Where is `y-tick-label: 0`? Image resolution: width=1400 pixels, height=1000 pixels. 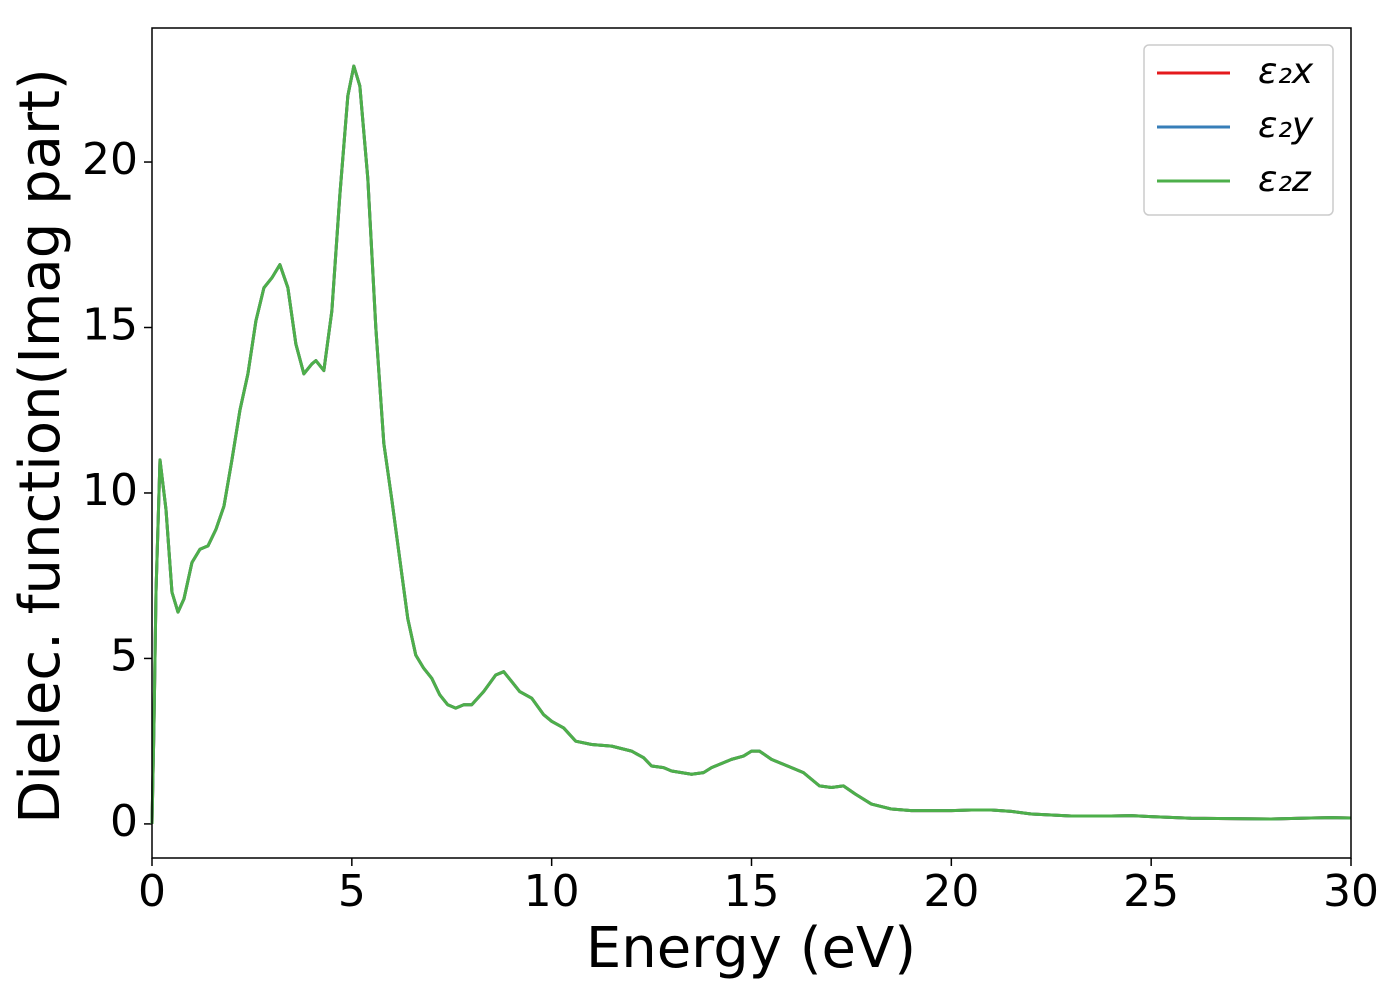 y-tick-label: 0 is located at coordinates (124, 821).